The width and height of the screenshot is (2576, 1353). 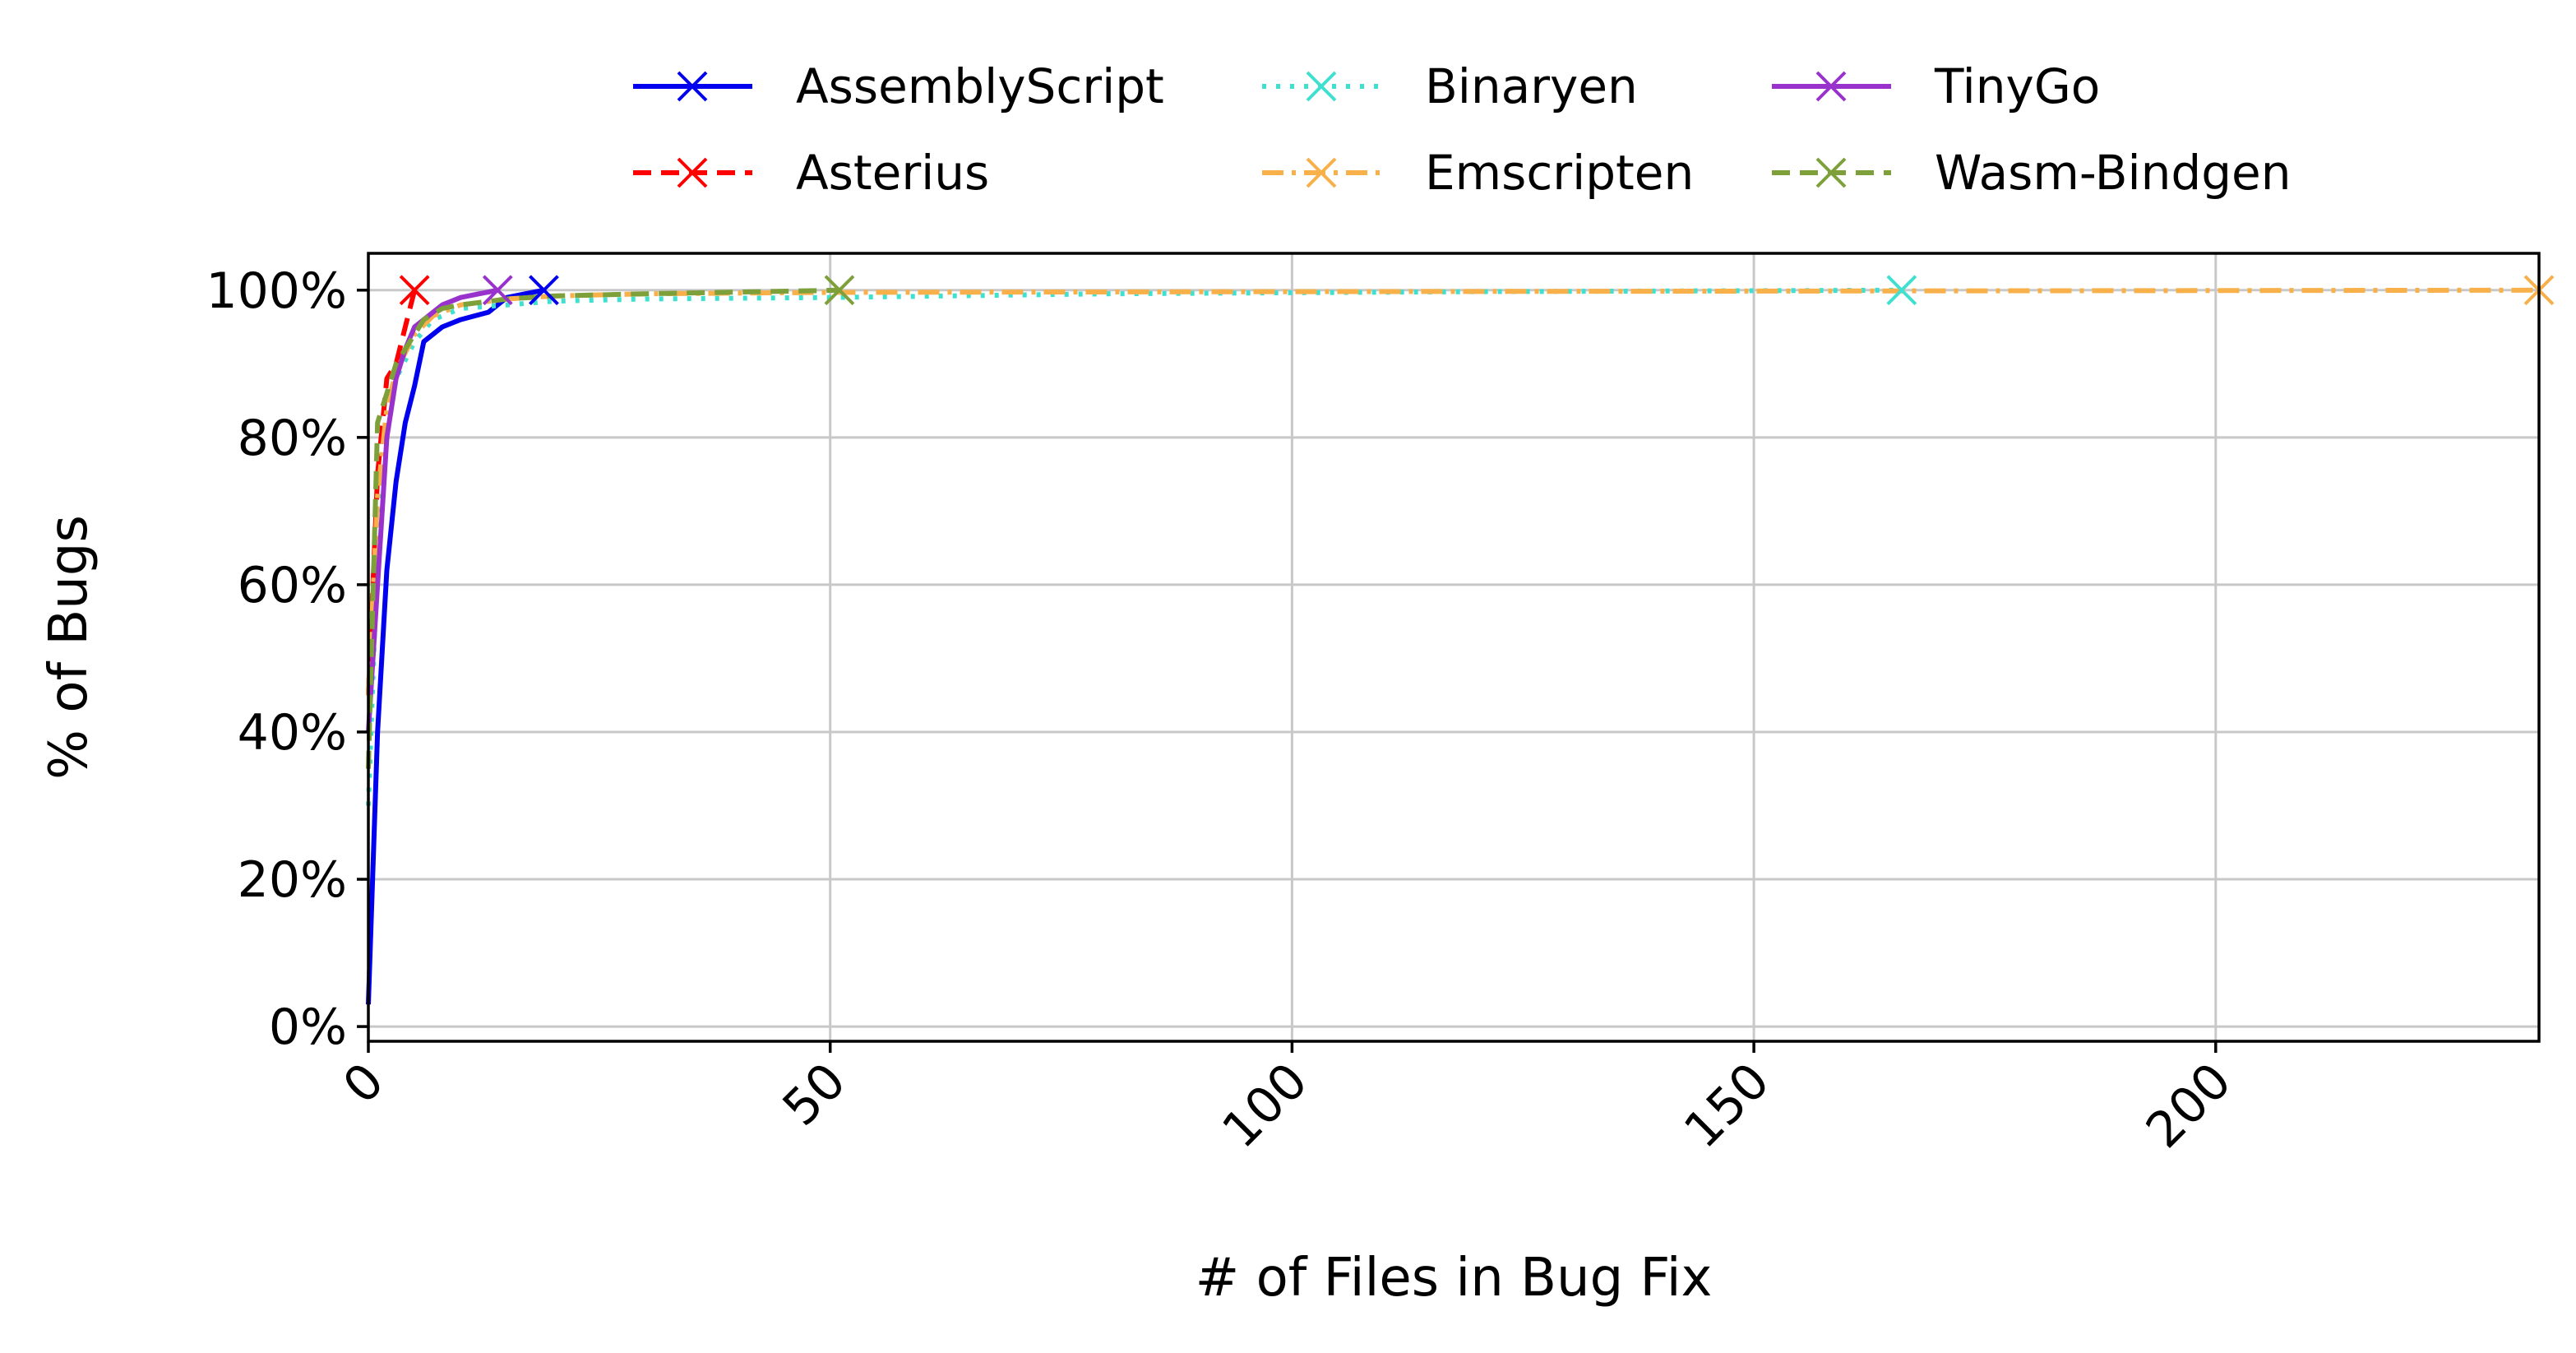 I want to click on legend-item-tinygo: TinyGo, so click(x=1936, y=86).